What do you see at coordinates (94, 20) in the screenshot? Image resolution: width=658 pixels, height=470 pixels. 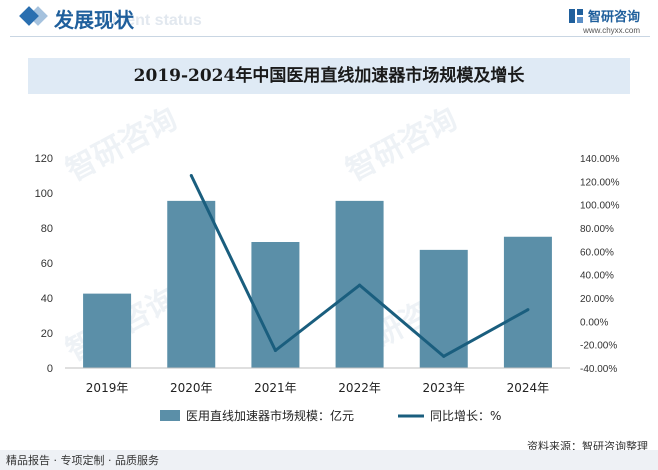 I see `section-title: 发展现状` at bounding box center [94, 20].